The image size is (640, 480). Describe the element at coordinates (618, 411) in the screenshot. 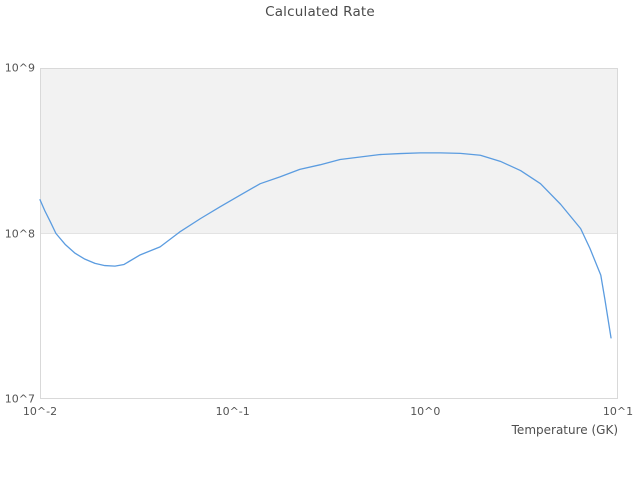

I see `x-tick-label-10^1: 10^1` at that location.